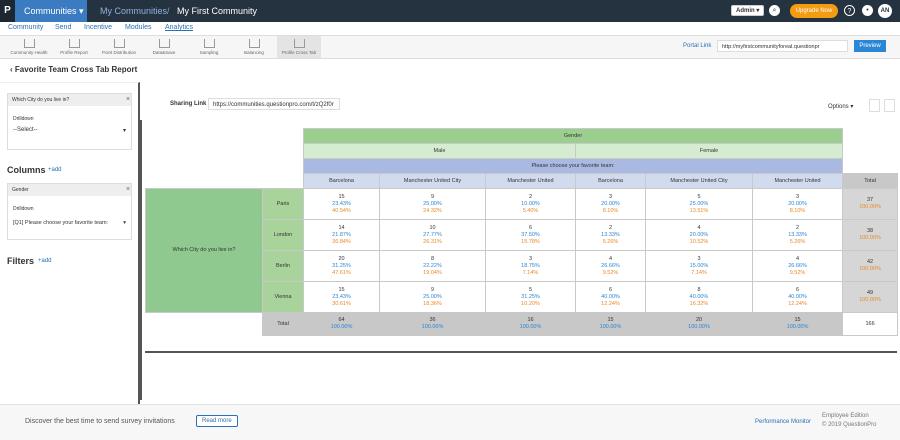 This screenshot has width=900, height=440. What do you see at coordinates (870, 324) in the screenshot?
I see `grand-total: 166` at bounding box center [870, 324].